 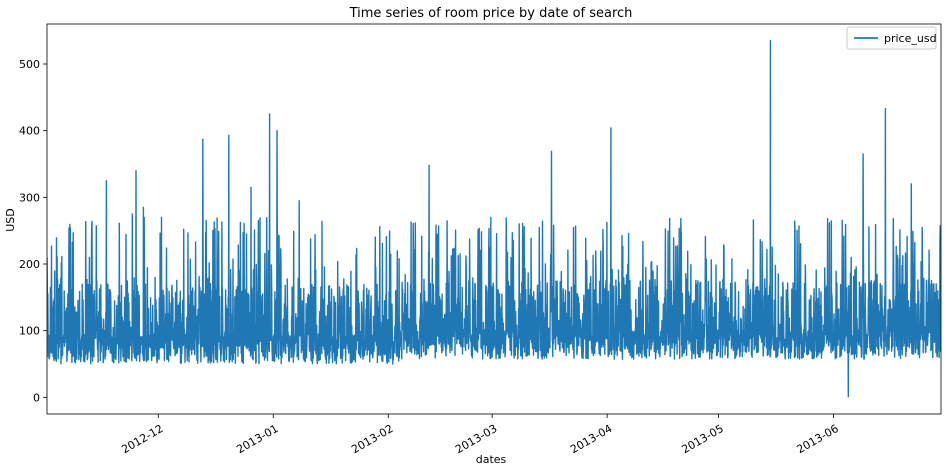 What do you see at coordinates (29, 64) in the screenshot?
I see `y-tick-label: 500` at bounding box center [29, 64].